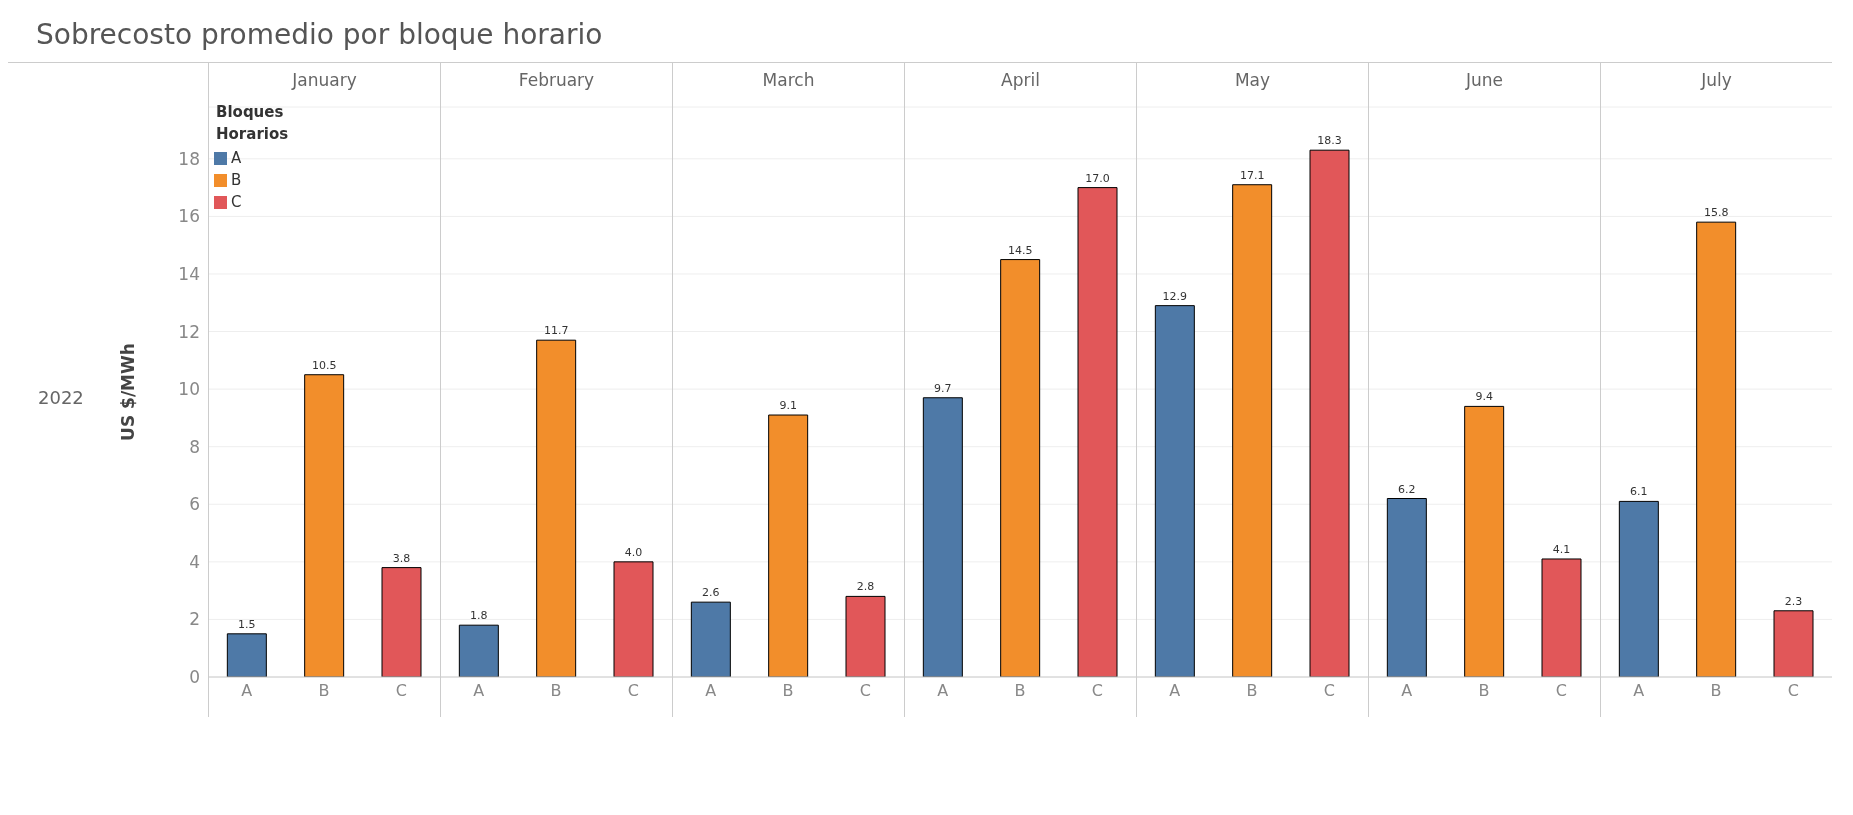 The image size is (1853, 815). What do you see at coordinates (1252, 80) in the screenshot?
I see `chart-subtitle: May` at bounding box center [1252, 80].